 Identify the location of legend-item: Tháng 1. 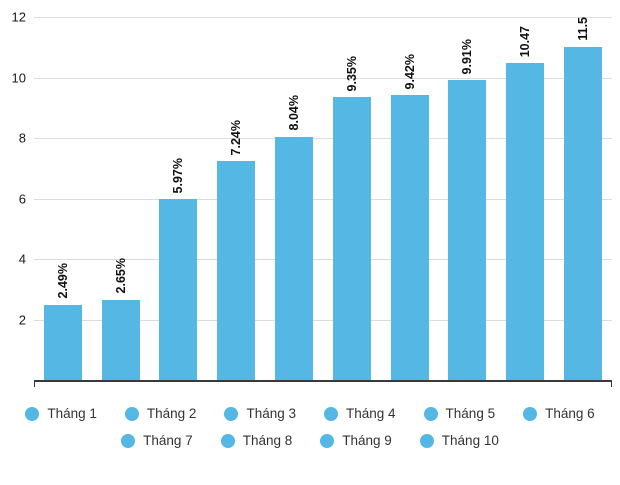
(61, 413).